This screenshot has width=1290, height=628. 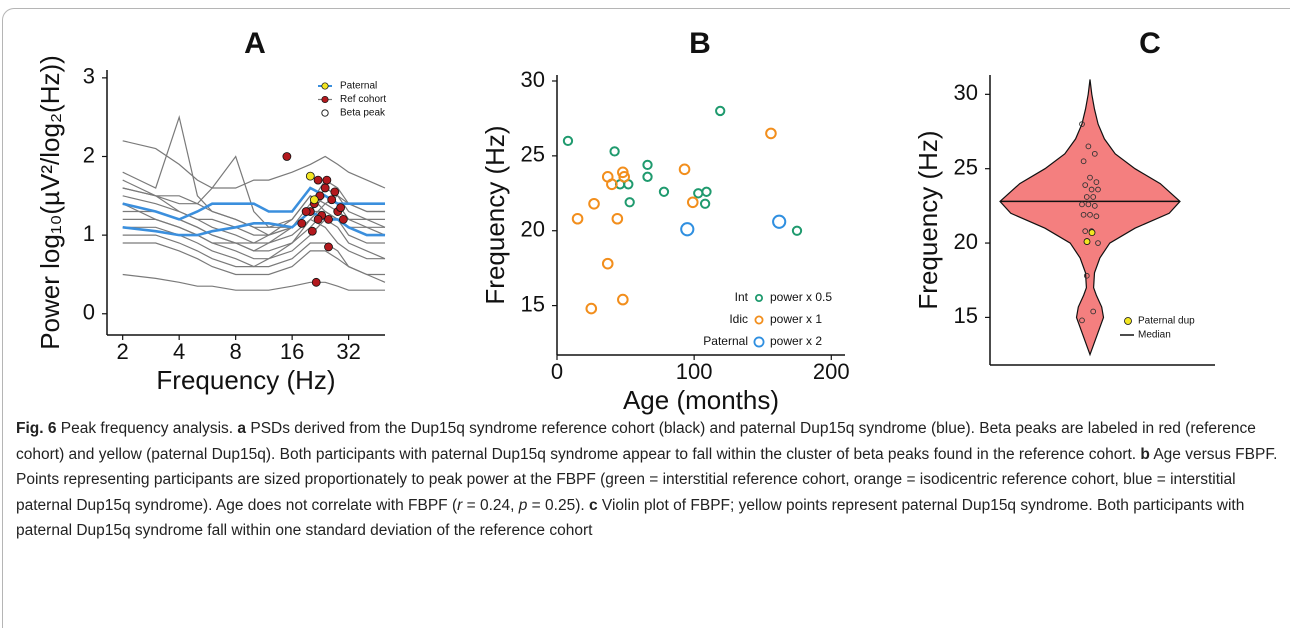 I want to click on legend-label: Median, so click(x=1154, y=335).